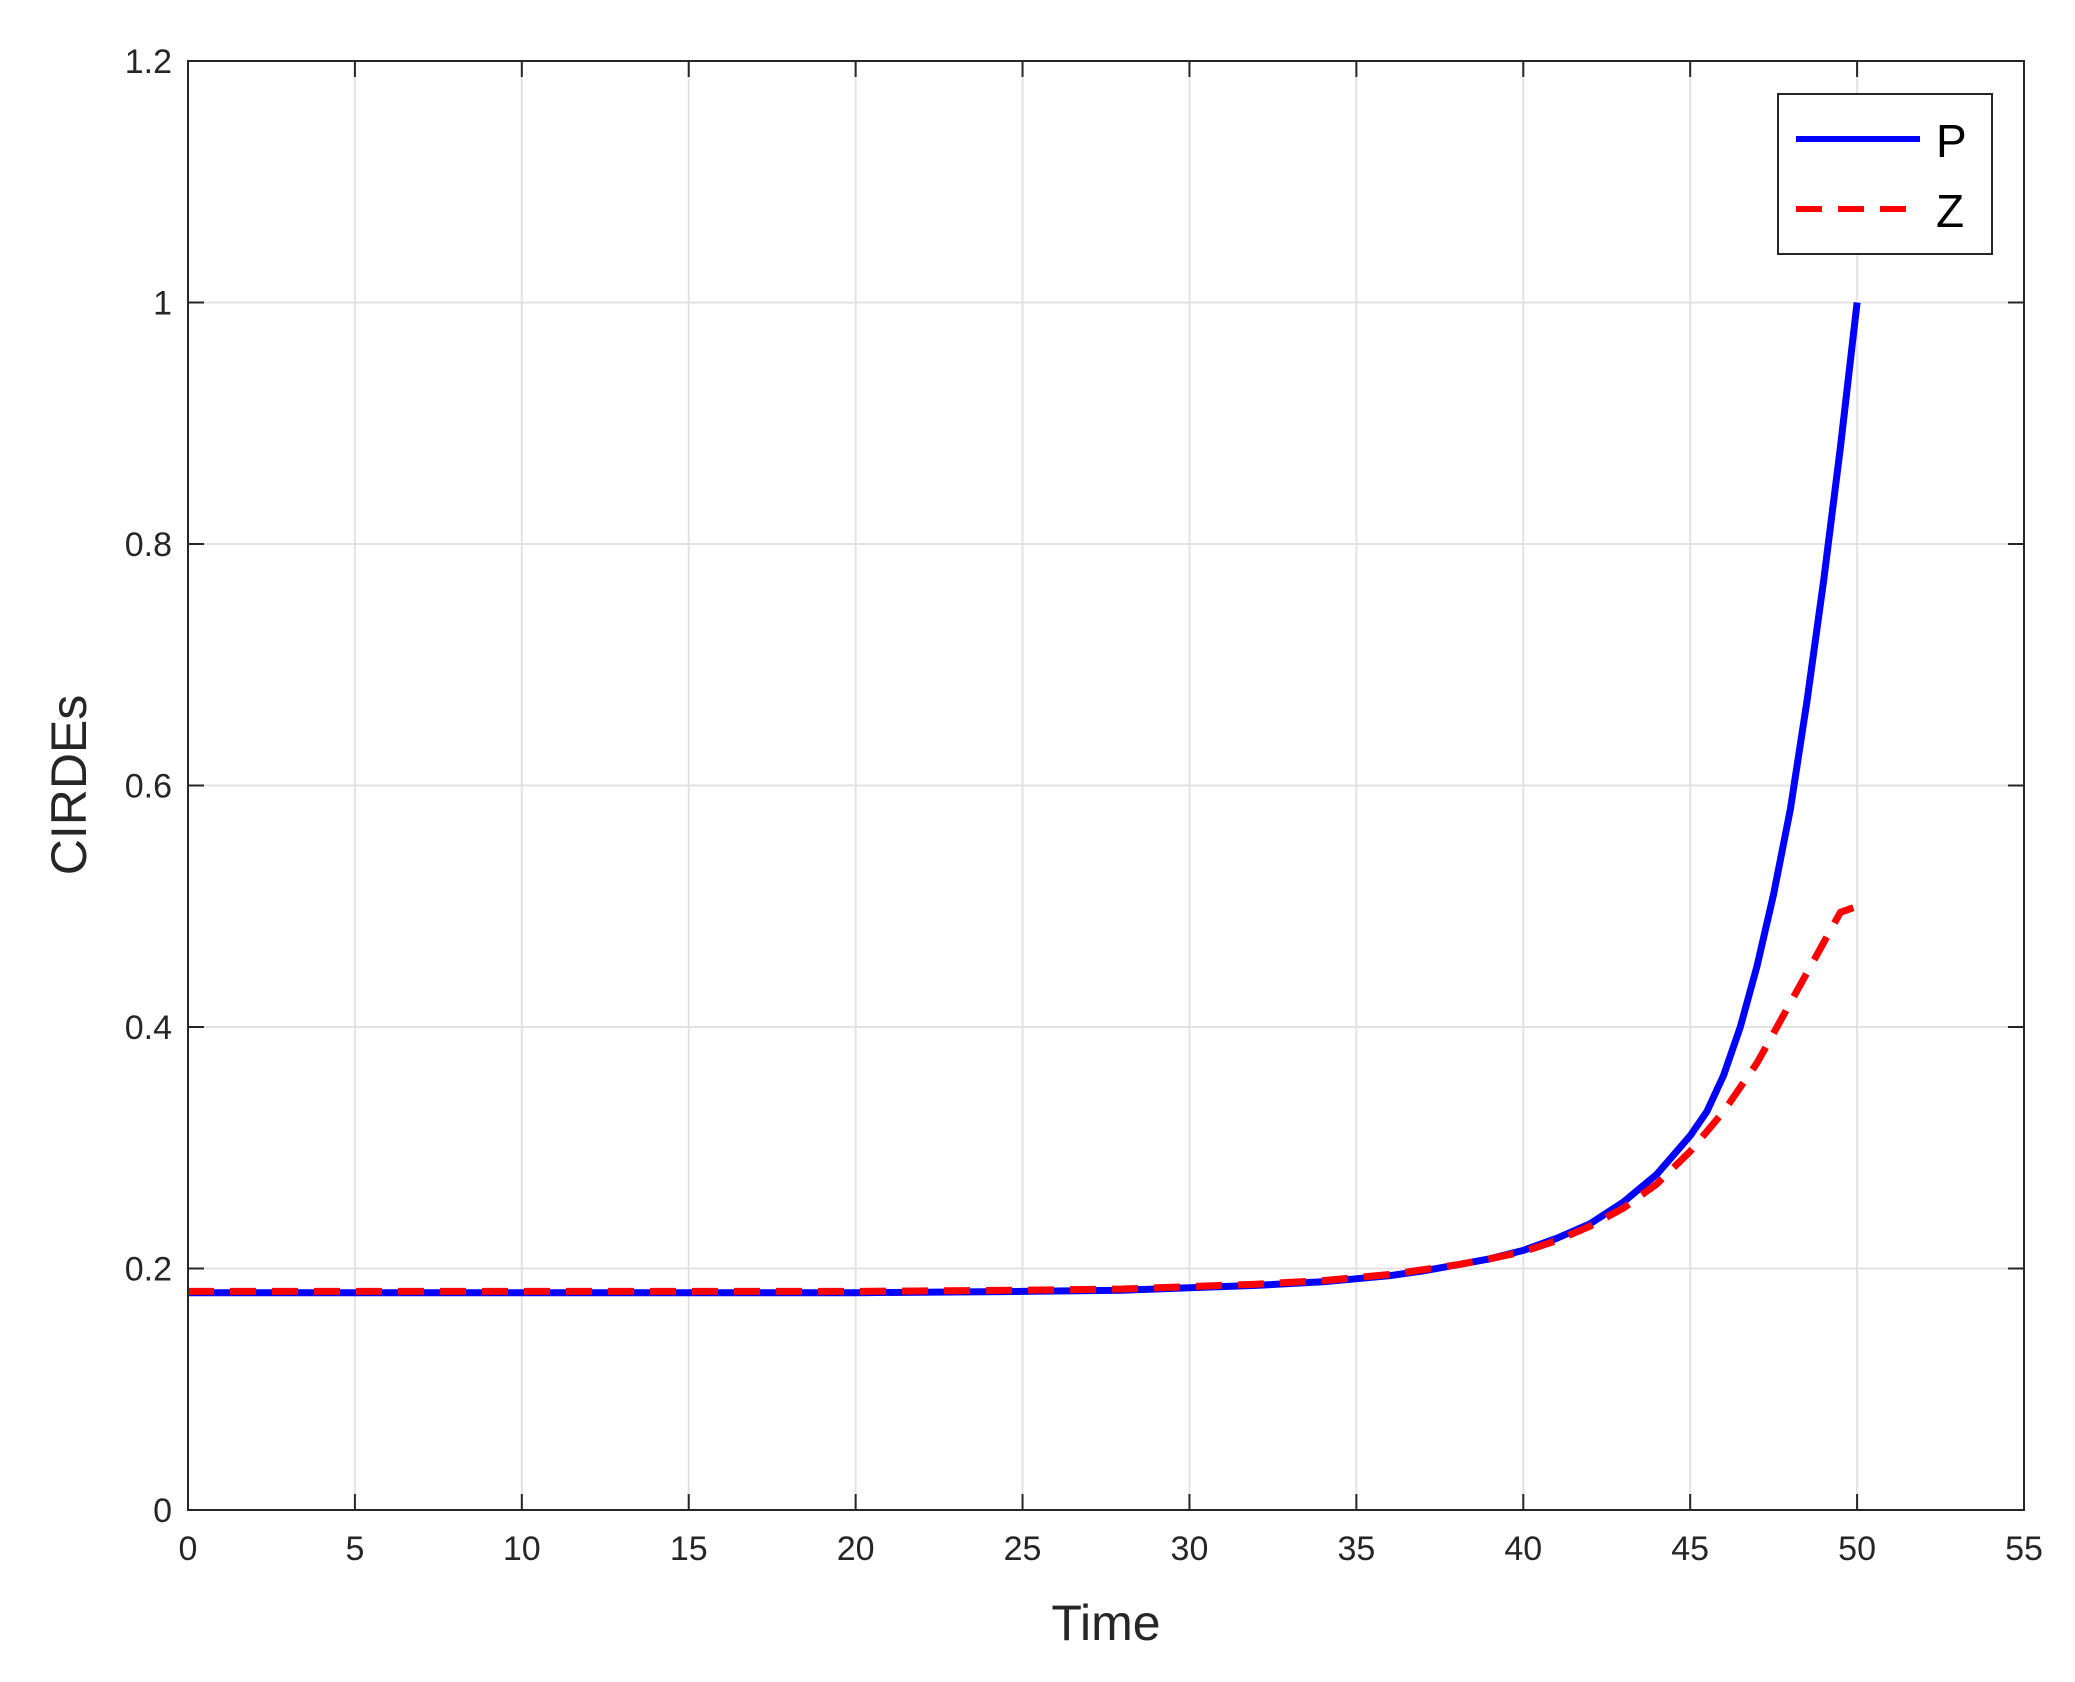  I want to click on y-tick-label: 0.6, so click(148, 787).